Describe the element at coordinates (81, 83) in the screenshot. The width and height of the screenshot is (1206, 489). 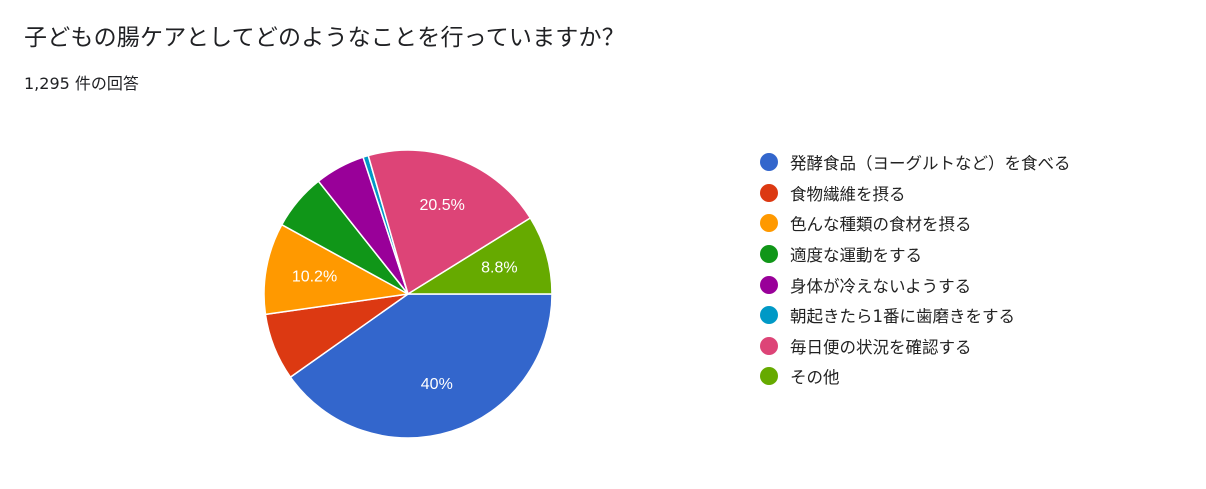
I see `response-count: 1,295 件の回答` at that location.